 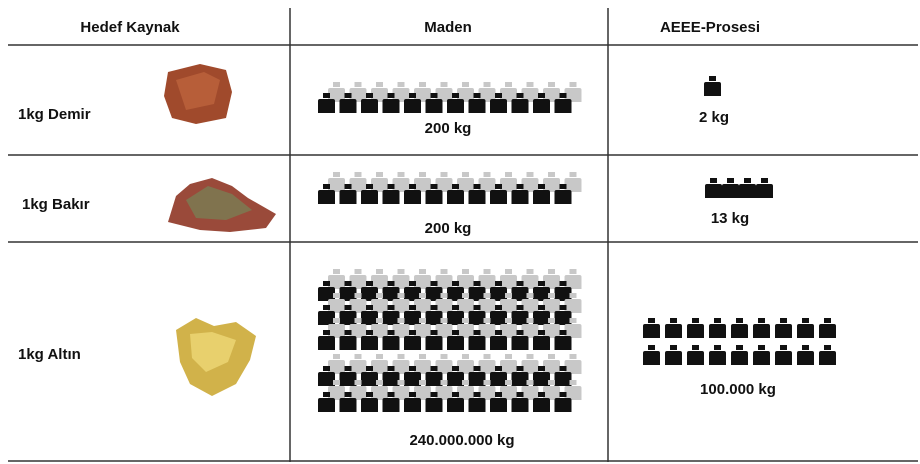 I want to click on copper-ore-highlight, so click(x=219, y=203).